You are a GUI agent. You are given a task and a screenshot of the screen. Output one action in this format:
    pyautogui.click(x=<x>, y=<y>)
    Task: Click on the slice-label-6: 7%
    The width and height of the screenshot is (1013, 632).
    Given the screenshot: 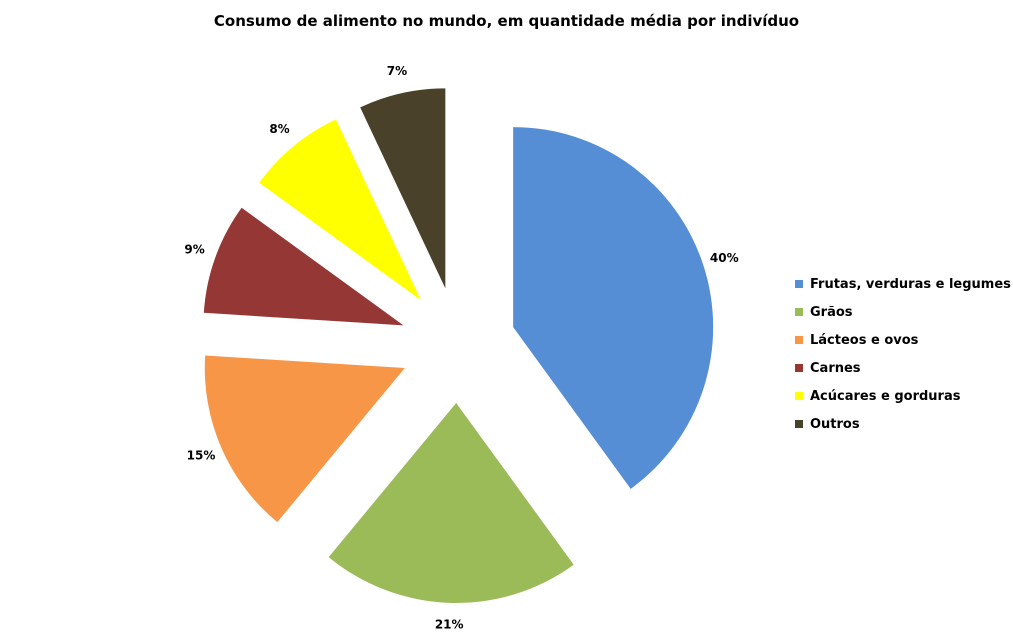 What is the action you would take?
    pyautogui.click(x=397, y=71)
    